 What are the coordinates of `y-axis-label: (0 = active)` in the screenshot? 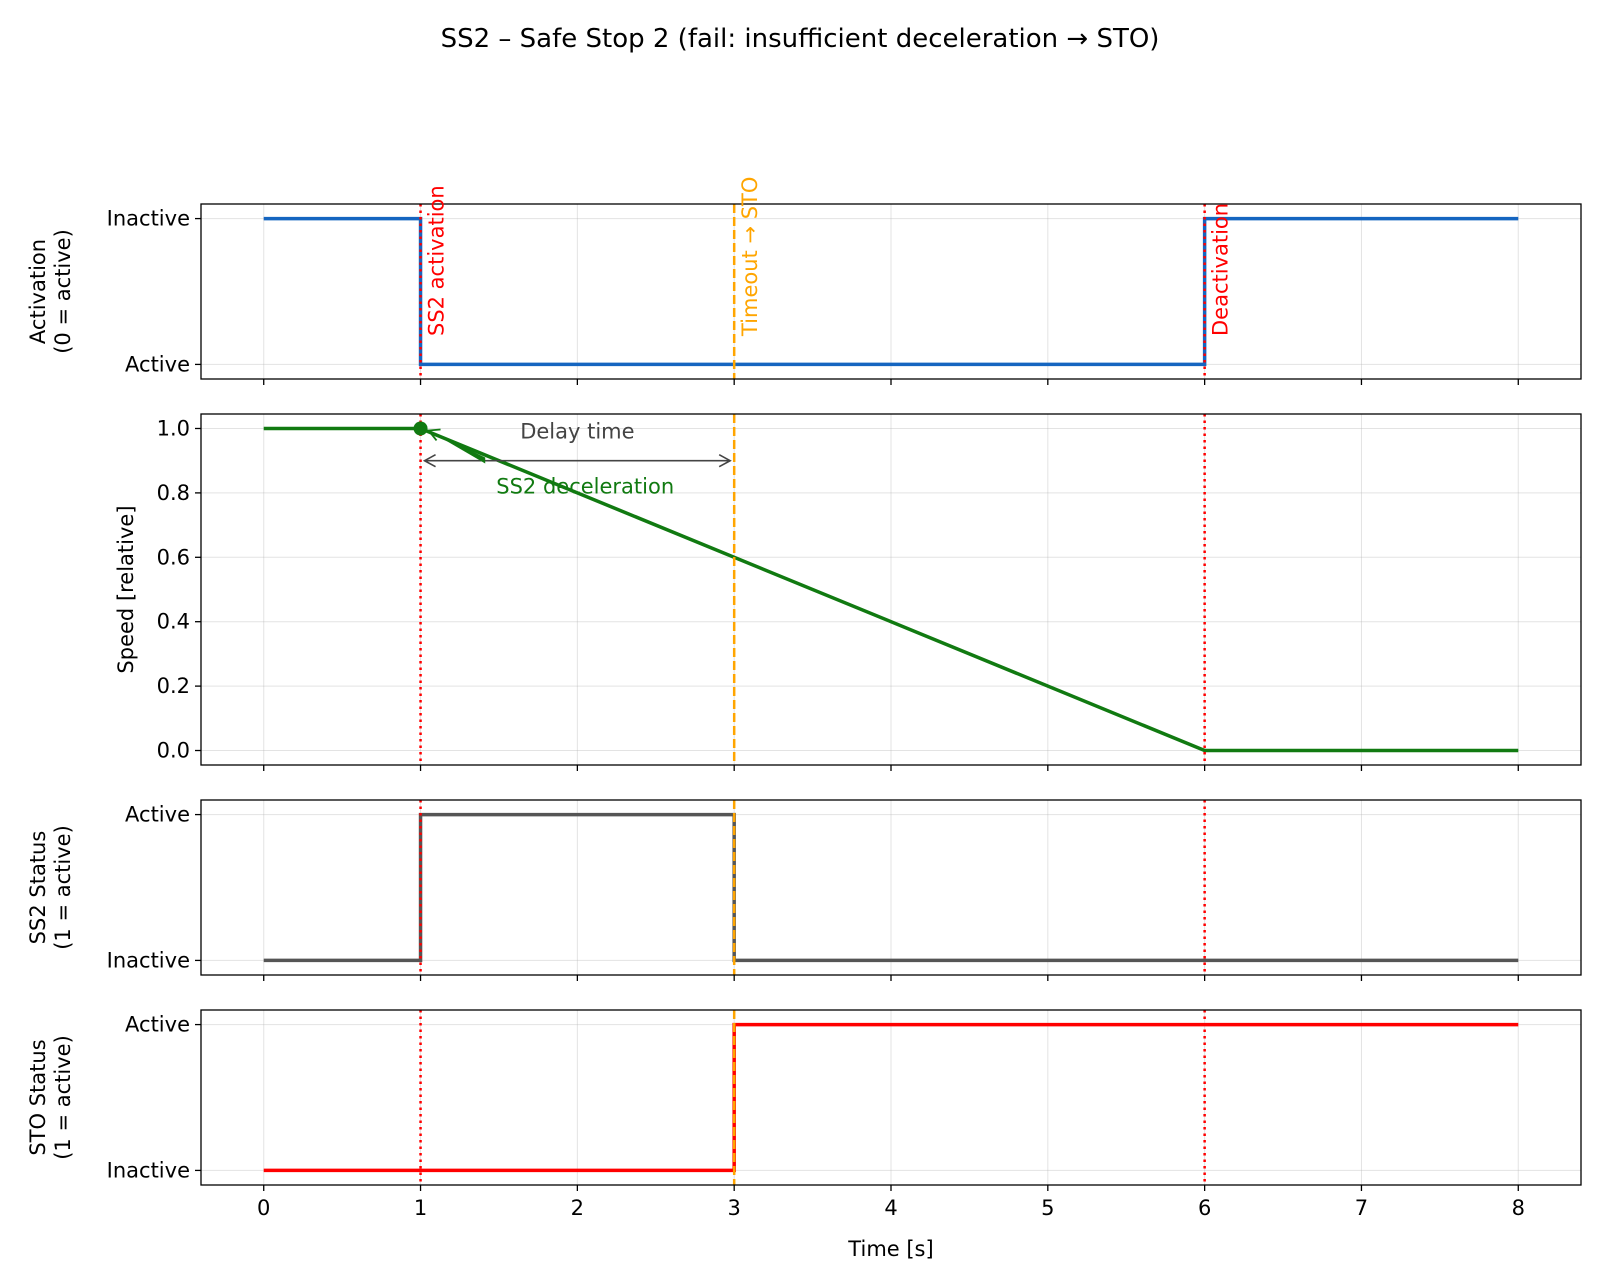 It's located at (63, 291).